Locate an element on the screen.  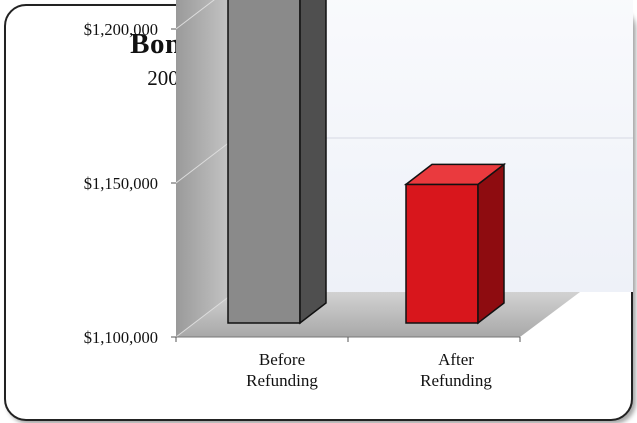
bar-before is located at coordinates (277, 162).